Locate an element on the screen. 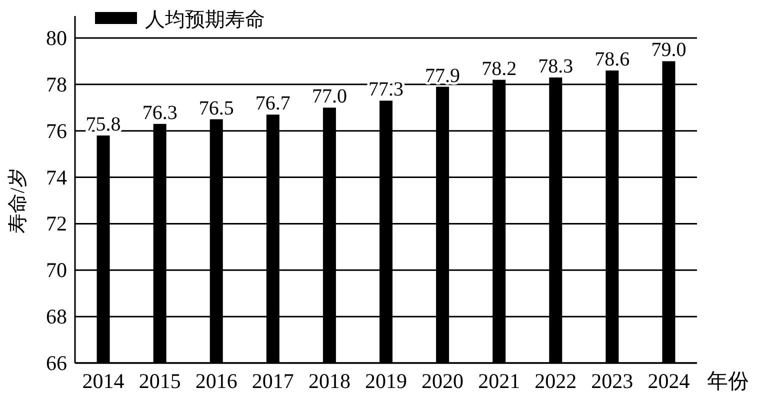  data-label: 77.9 is located at coordinates (442, 75).